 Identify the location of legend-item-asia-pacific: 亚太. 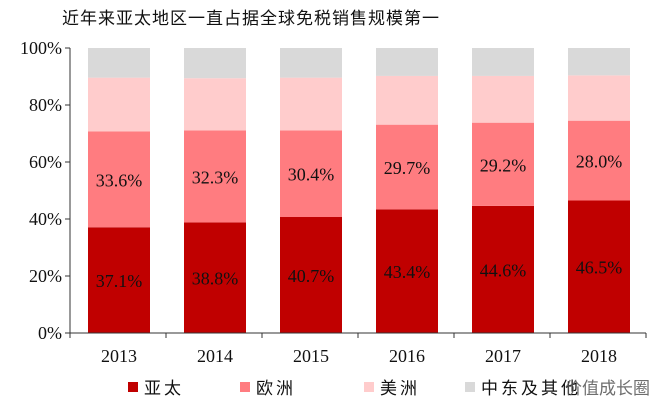
(156, 386).